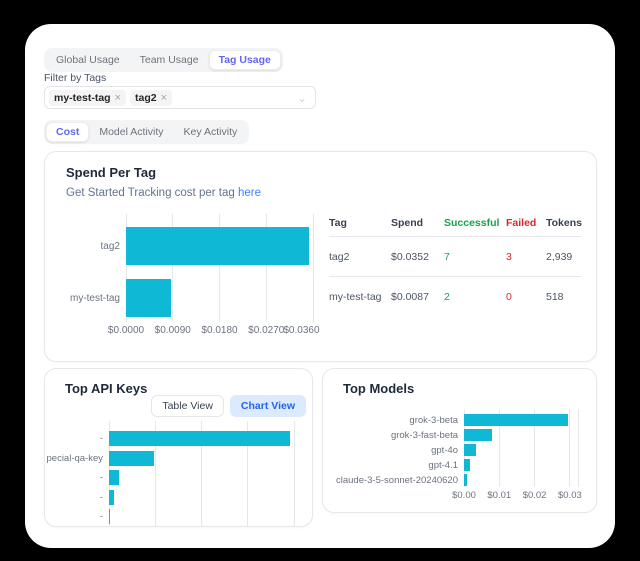  I want to click on tab-model-activity: Model Activity, so click(131, 132).